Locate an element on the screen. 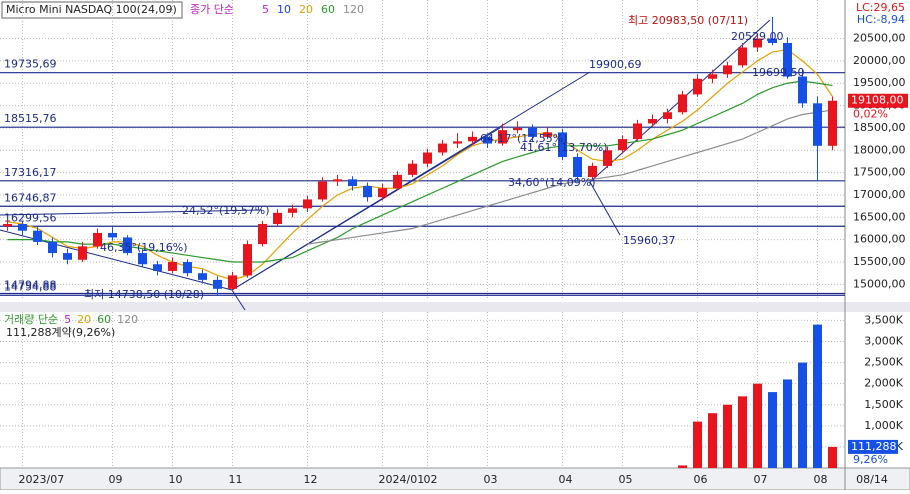 The height and width of the screenshot is (494, 910). x-tick-label: 03 is located at coordinates (491, 479).